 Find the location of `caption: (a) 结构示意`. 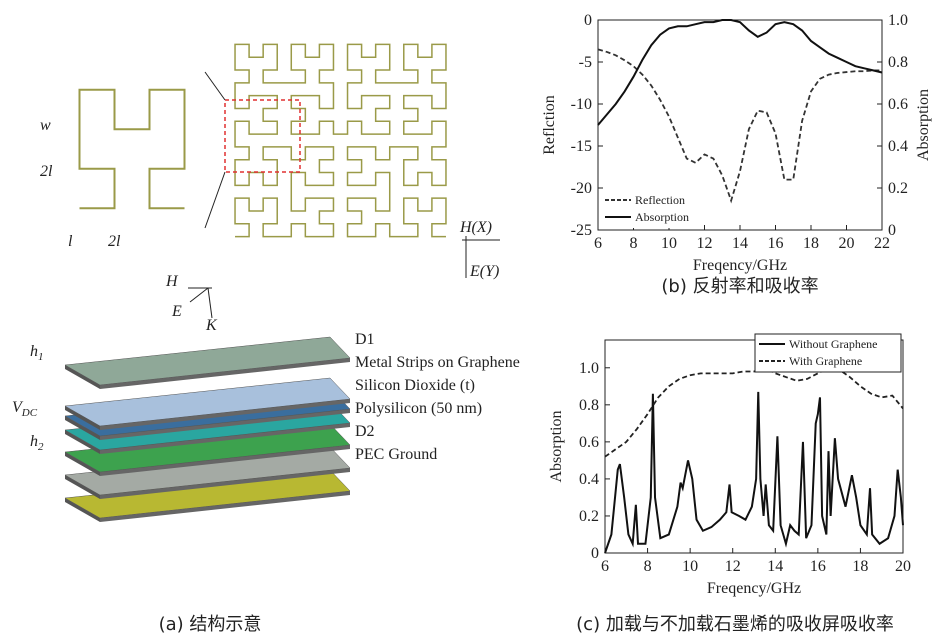

caption: (a) 结构示意 is located at coordinates (210, 624).